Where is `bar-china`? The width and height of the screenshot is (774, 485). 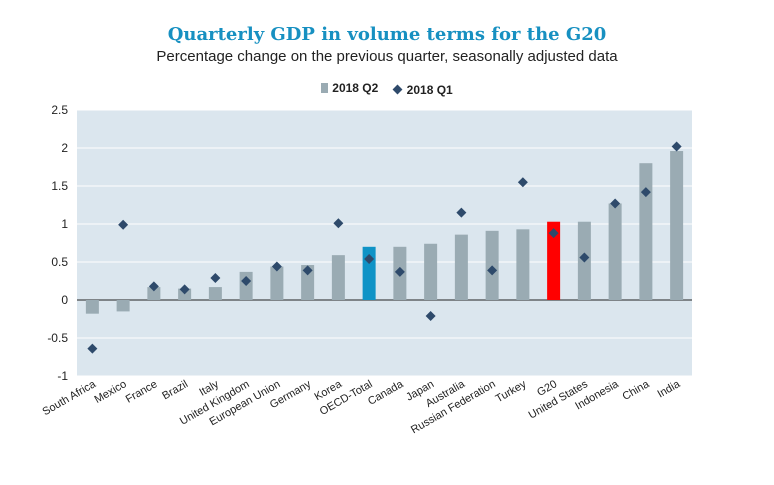 bar-china is located at coordinates (646, 231).